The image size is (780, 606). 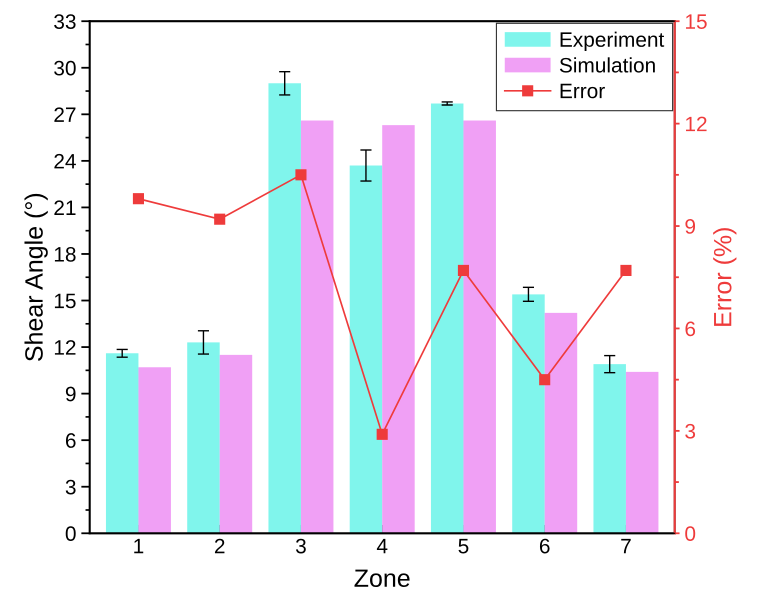 I want to click on y-tick-label: 12, so click(x=65, y=347).